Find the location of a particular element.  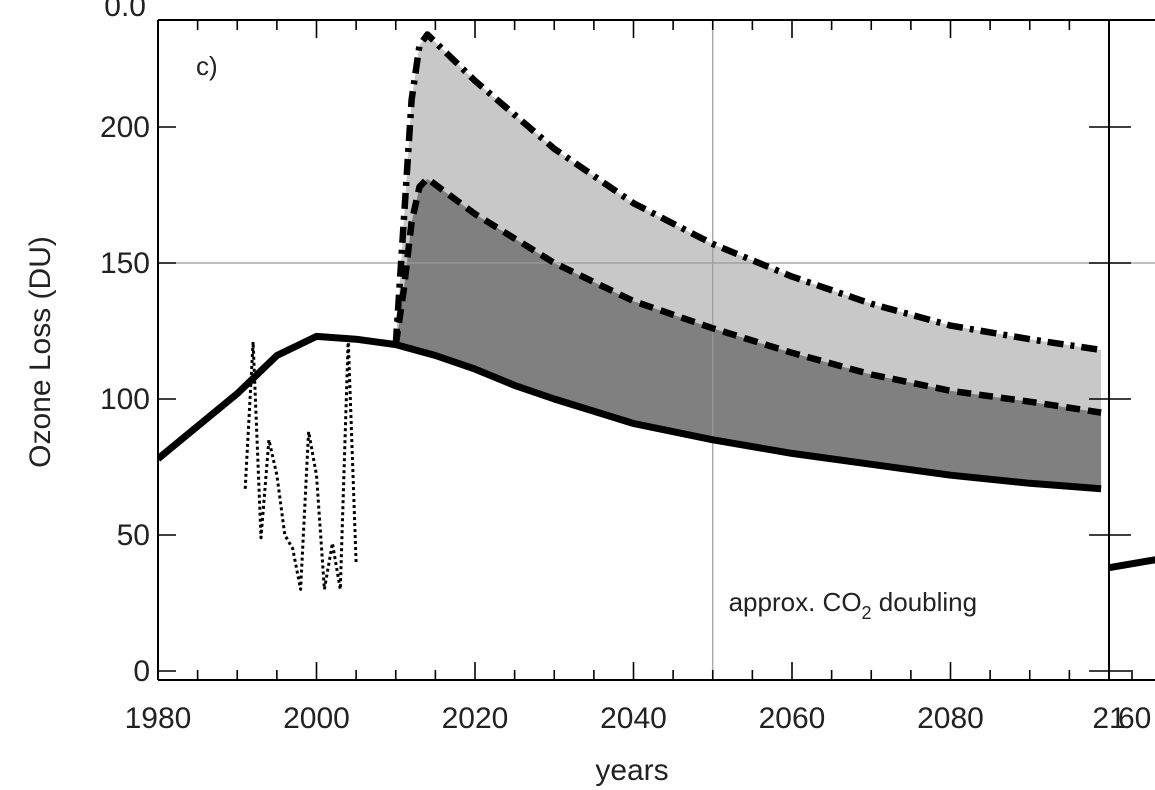

x-tick-label: 21 is located at coordinates (1108, 718).